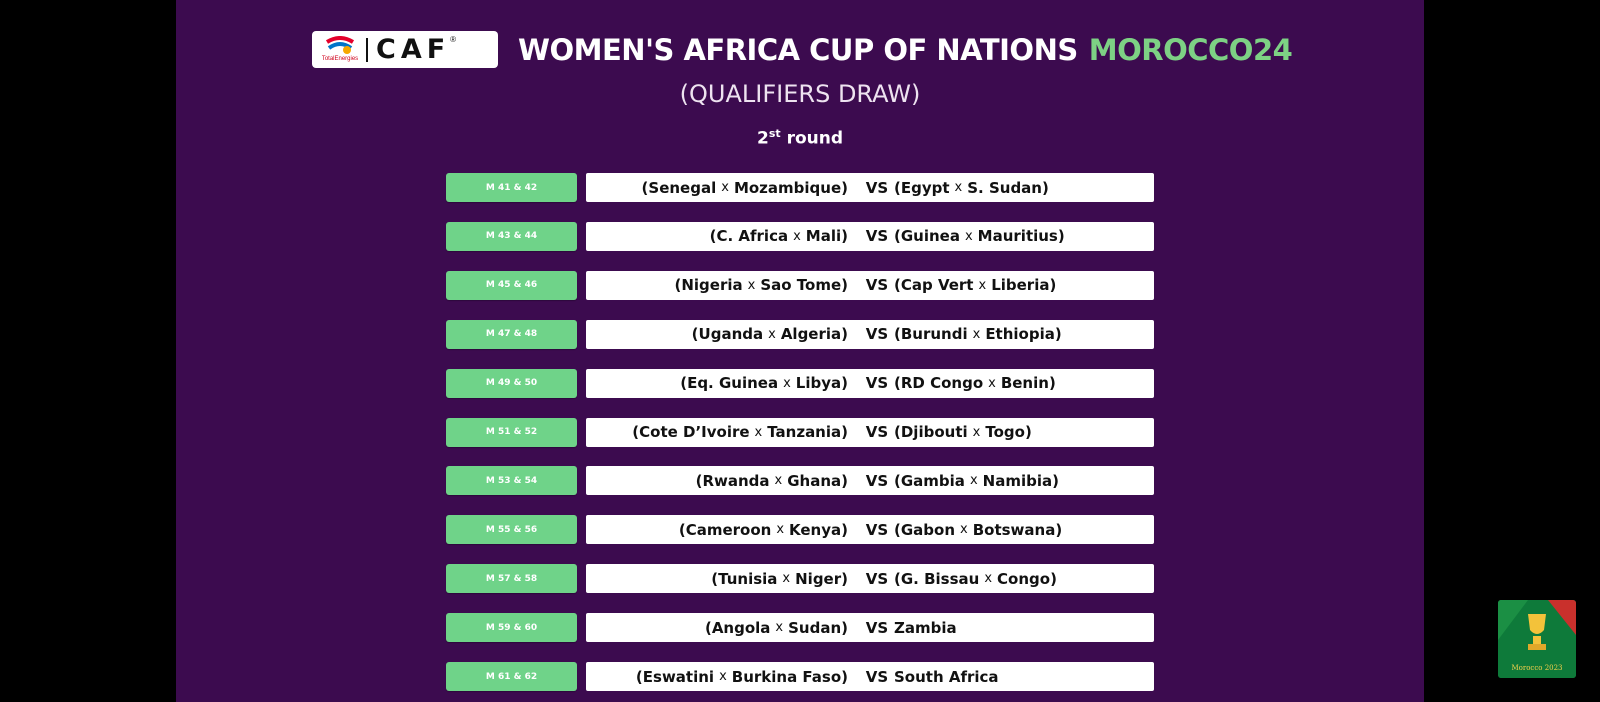  What do you see at coordinates (940, 578) in the screenshot?
I see `team-name: G. Bissau` at bounding box center [940, 578].